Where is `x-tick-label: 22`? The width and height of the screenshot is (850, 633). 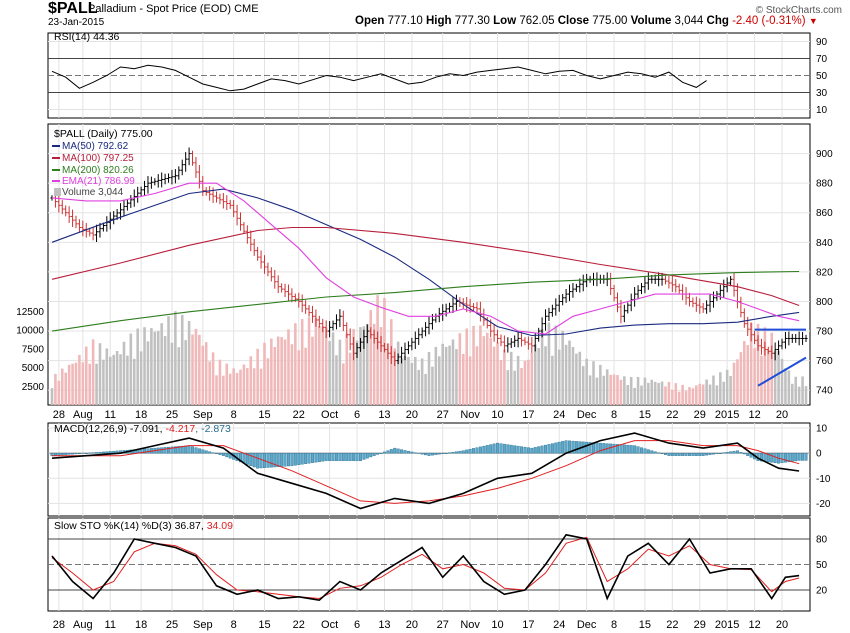 x-tick-label: 22 is located at coordinates (299, 625).